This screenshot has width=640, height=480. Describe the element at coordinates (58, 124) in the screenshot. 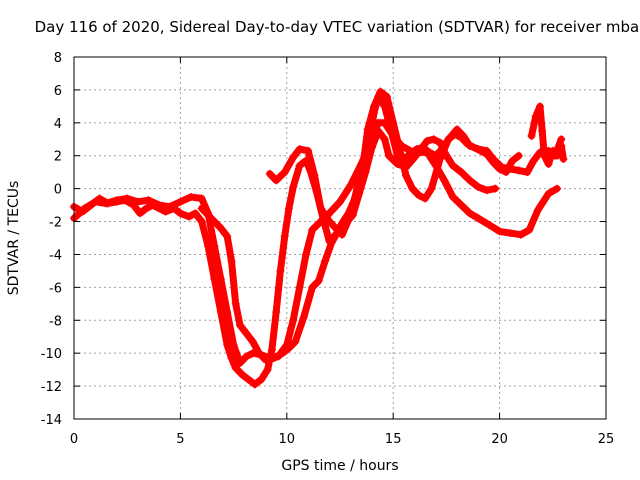

I see `y-tick-label: 4` at that location.